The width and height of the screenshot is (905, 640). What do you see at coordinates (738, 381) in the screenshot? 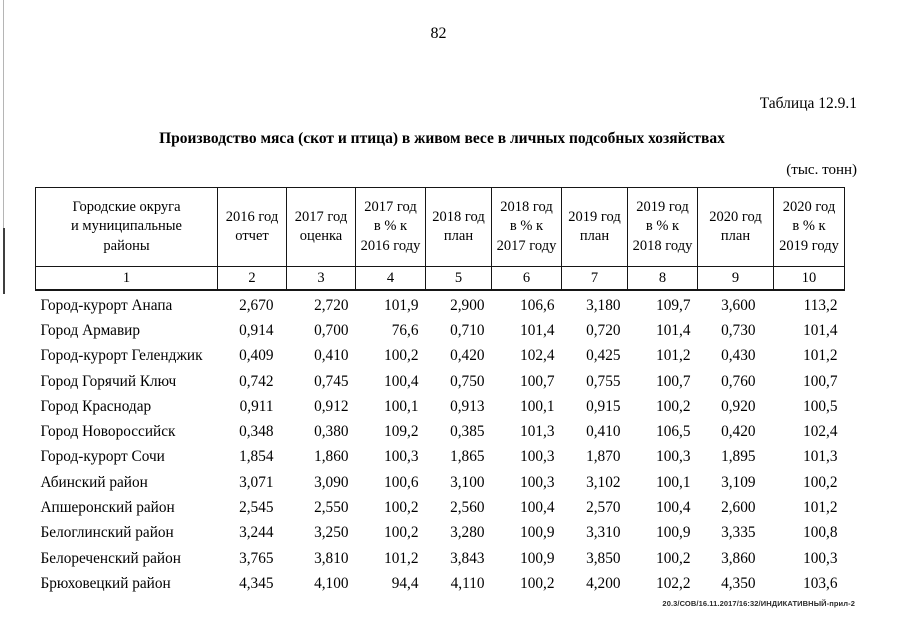
I see `table-cell: 0,760` at bounding box center [738, 381].